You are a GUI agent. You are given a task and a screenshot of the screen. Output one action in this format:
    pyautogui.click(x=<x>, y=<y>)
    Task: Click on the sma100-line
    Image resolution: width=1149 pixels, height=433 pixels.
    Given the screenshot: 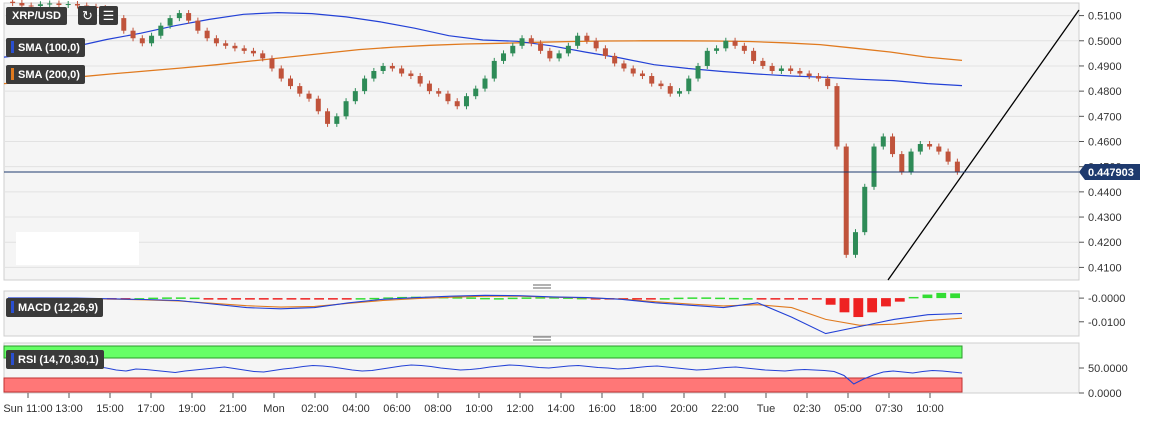 What is the action you would take?
    pyautogui.click(x=483, y=49)
    